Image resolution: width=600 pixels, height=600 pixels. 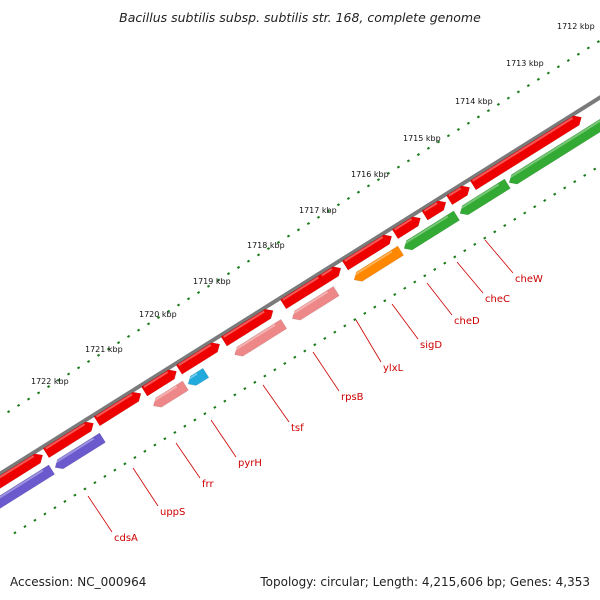 I want to click on gene-label-tsf: tsf, so click(x=297, y=428).